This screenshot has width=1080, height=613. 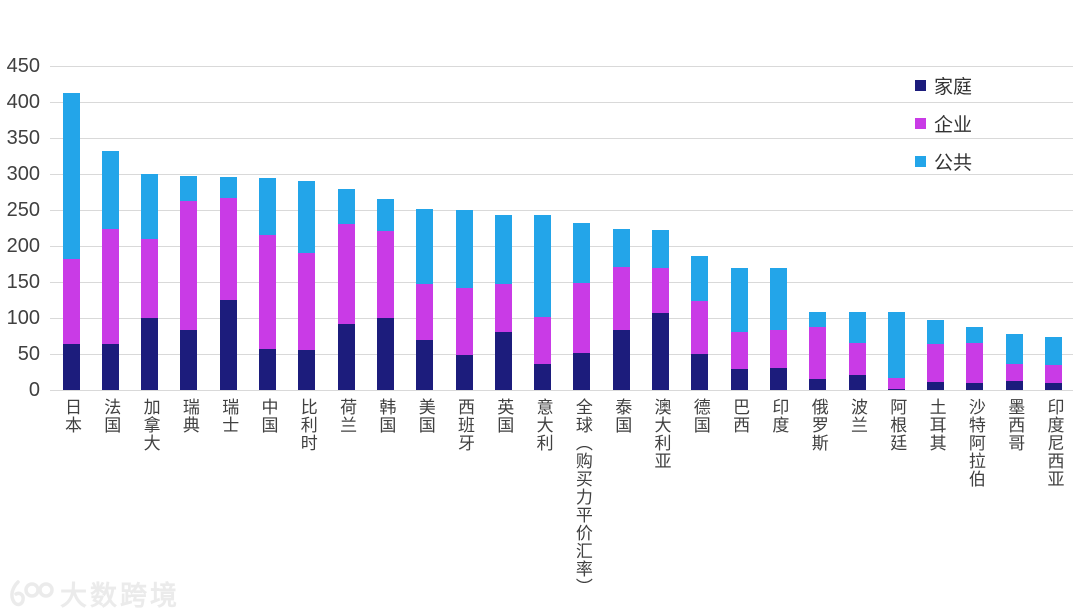 What do you see at coordinates (953, 87) in the screenshot?
I see `legend-label: 家庭` at bounding box center [953, 87].